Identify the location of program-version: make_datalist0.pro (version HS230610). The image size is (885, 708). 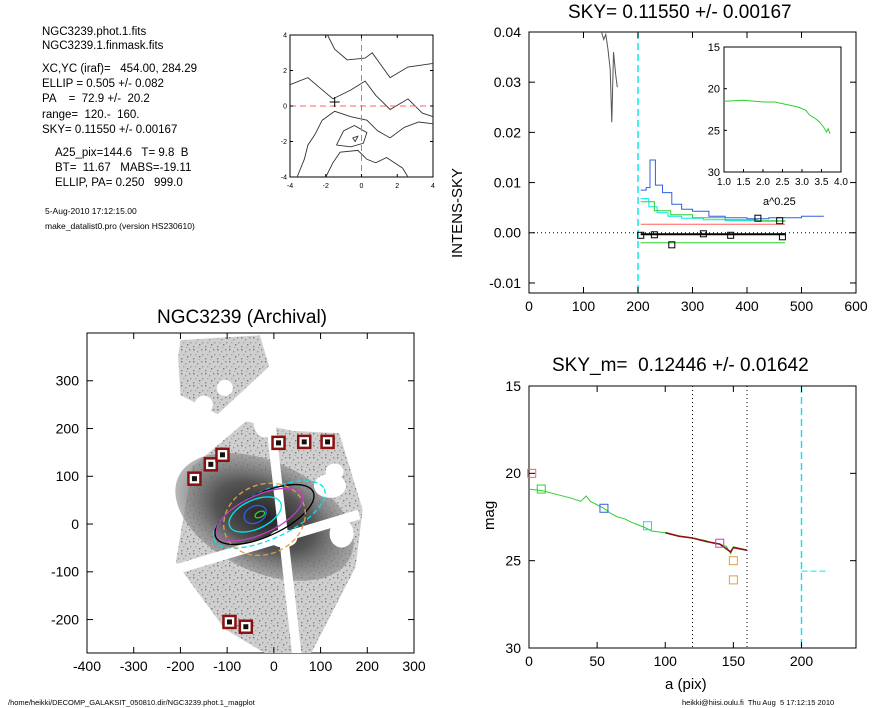
(120, 226).